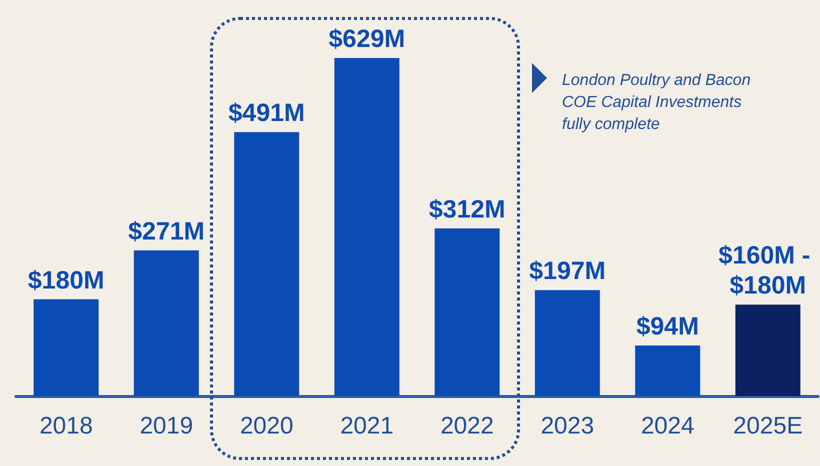 This screenshot has height=466, width=820. Describe the element at coordinates (66, 280) in the screenshot. I see `data-label: $180M` at that location.